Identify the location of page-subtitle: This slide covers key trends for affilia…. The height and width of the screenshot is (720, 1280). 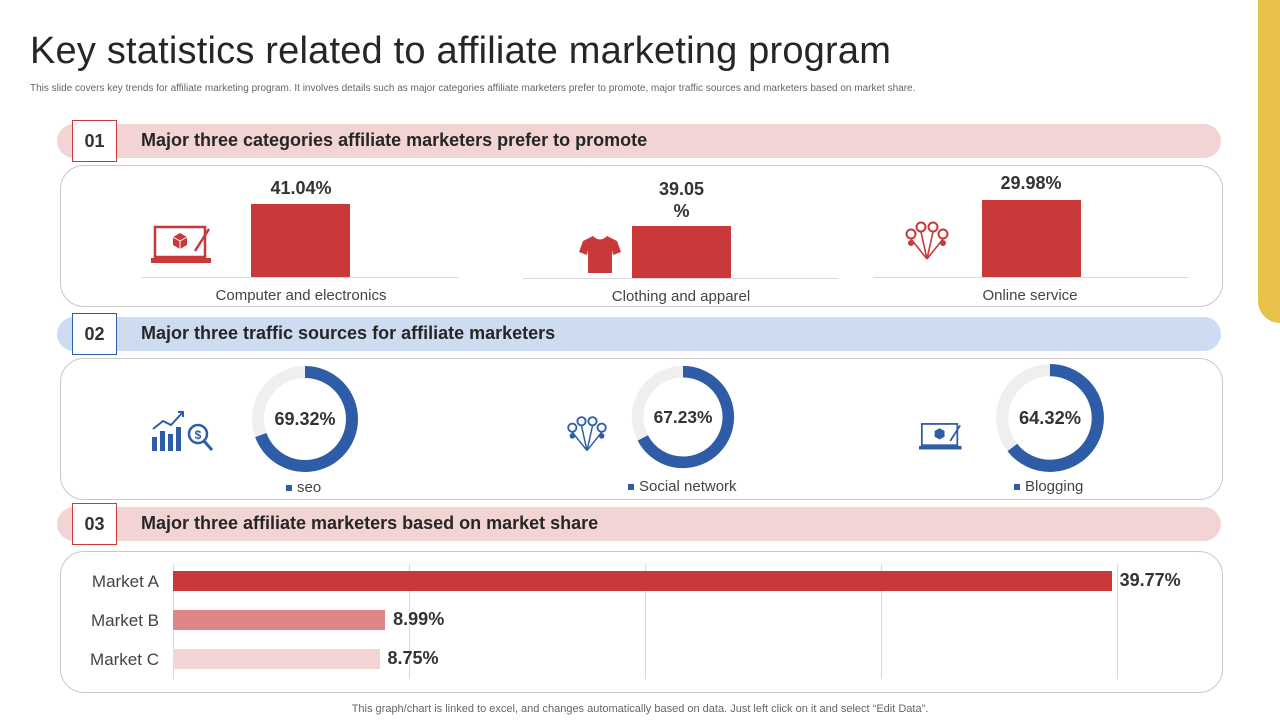
(473, 88).